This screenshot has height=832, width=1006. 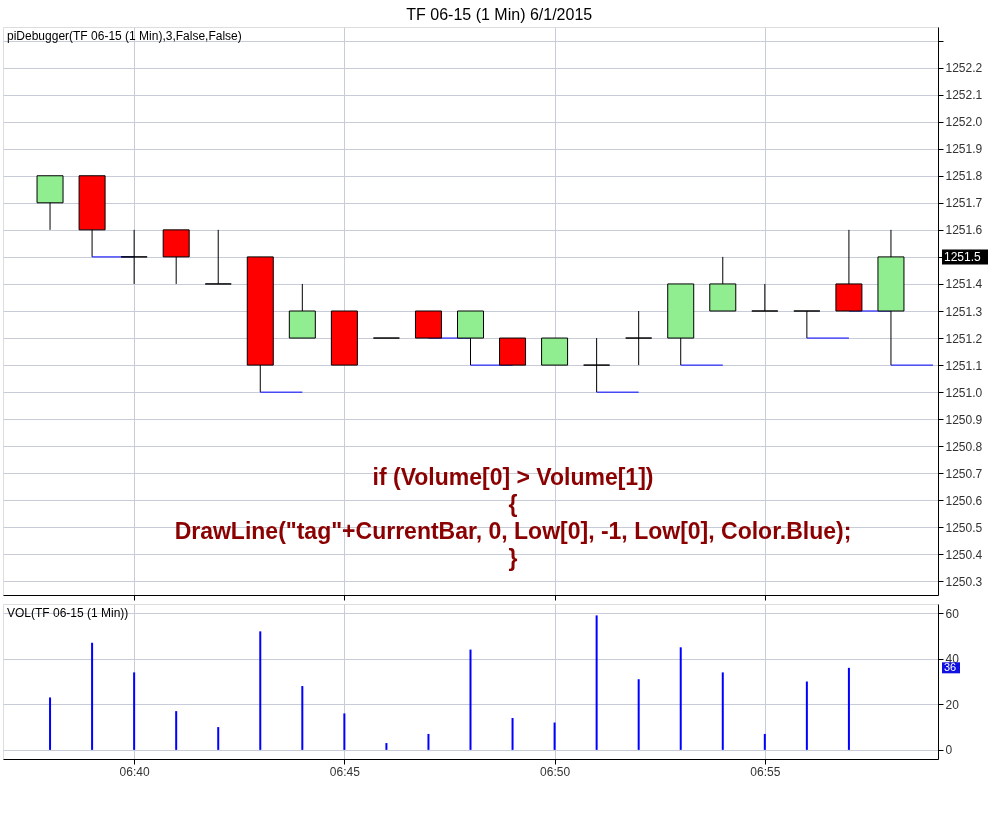 What do you see at coordinates (963, 256) in the screenshot?
I see `text: 1251.5` at bounding box center [963, 256].